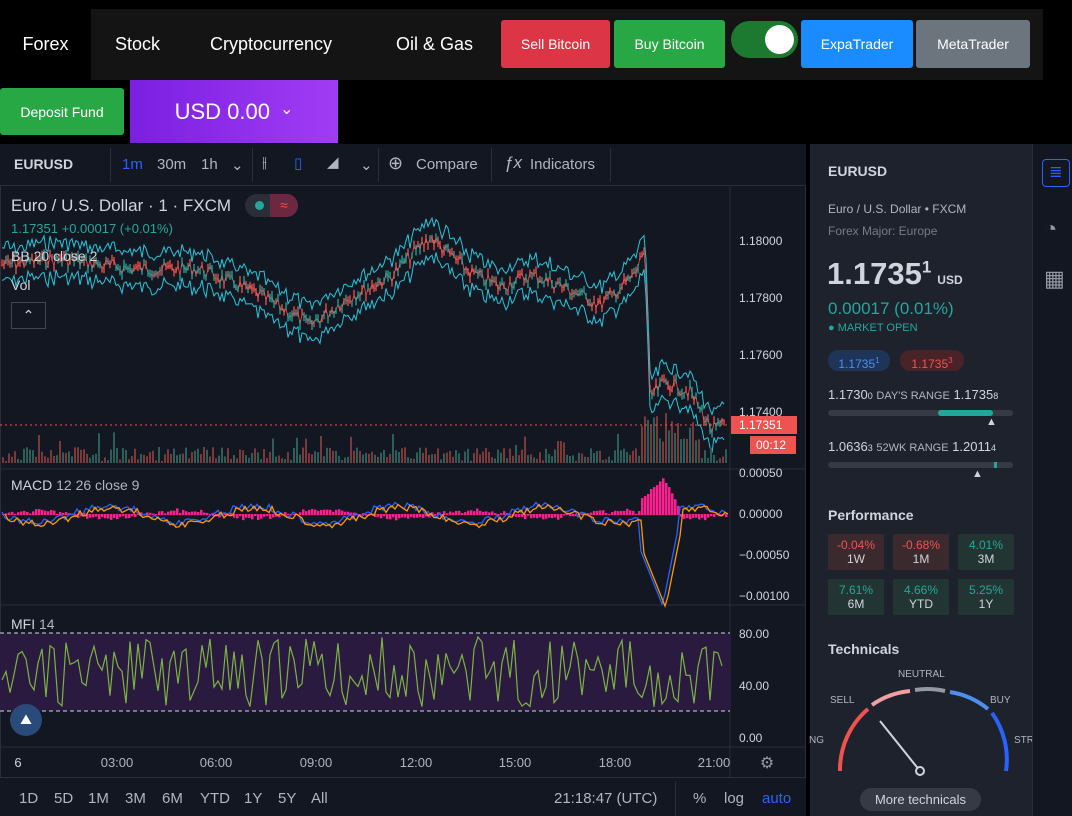 The width and height of the screenshot is (1072, 816). What do you see at coordinates (172, 798) in the screenshot?
I see `range-6m: 6M` at bounding box center [172, 798].